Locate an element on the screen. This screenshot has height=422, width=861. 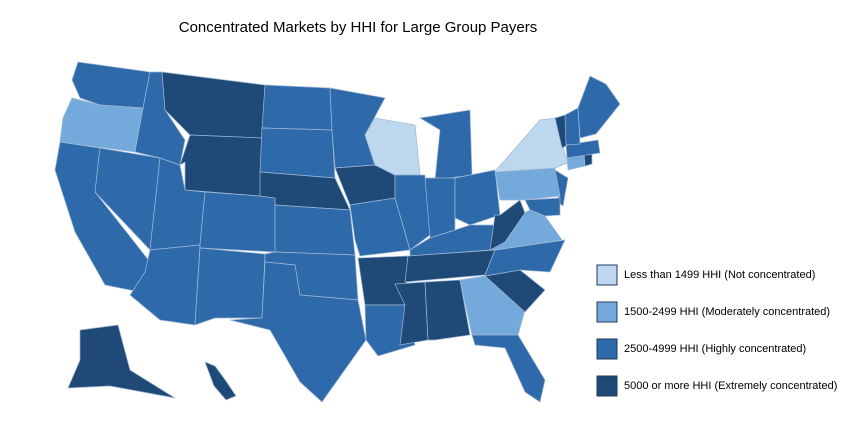
legend-label: 1500-2499 HHI (Moderately concentrated) is located at coordinates (727, 312).